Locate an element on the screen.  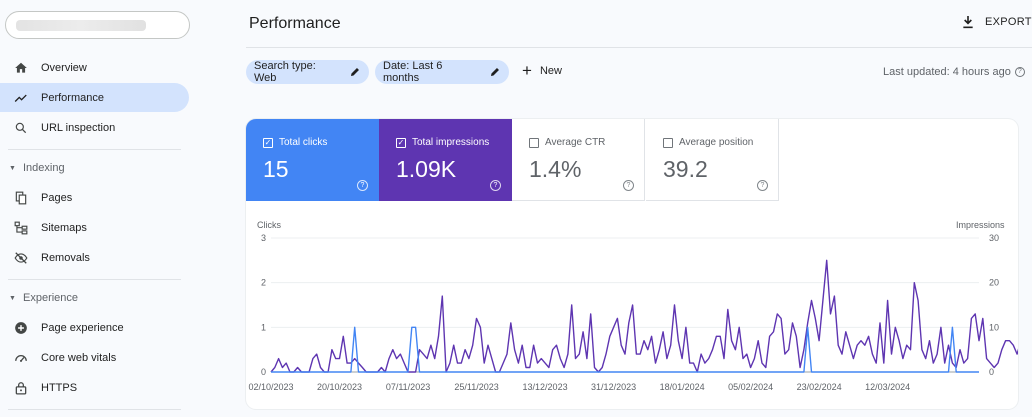
y-tick-label: 3 is located at coordinates (263, 238).